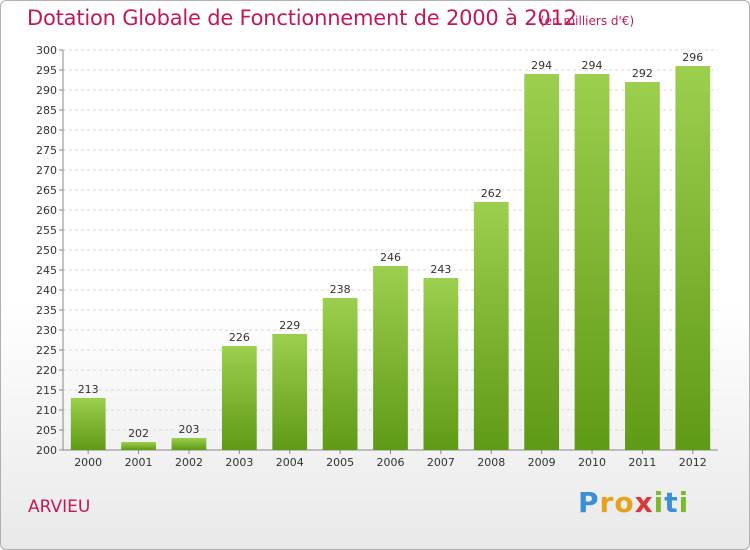  What do you see at coordinates (88, 424) in the screenshot?
I see `bar-2000` at bounding box center [88, 424].